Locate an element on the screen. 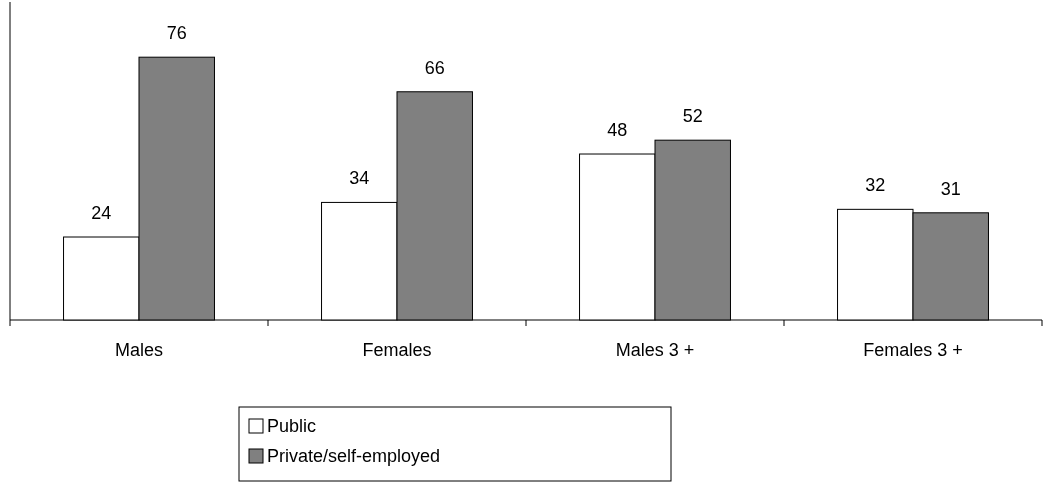  data-label: 24 is located at coordinates (101, 213).